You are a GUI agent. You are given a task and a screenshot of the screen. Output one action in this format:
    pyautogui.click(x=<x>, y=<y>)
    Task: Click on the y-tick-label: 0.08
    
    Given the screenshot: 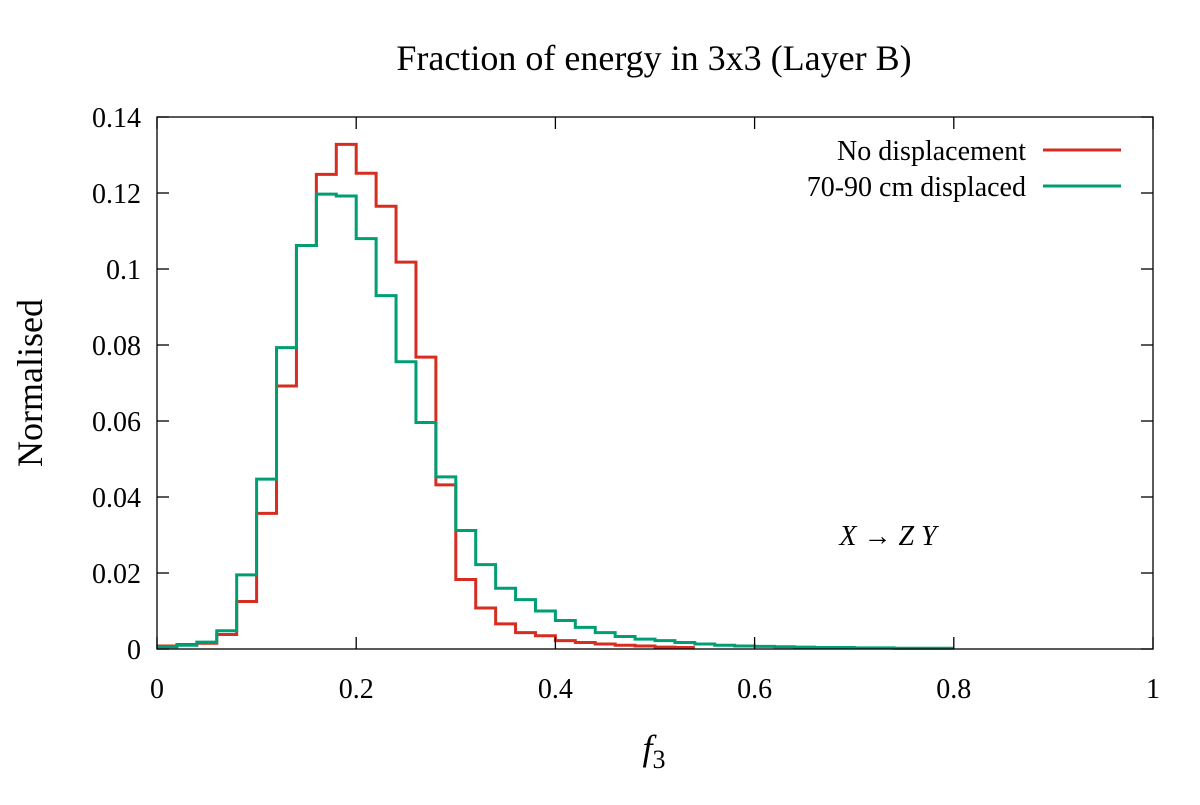 What is the action you would take?
    pyautogui.click(x=116, y=346)
    